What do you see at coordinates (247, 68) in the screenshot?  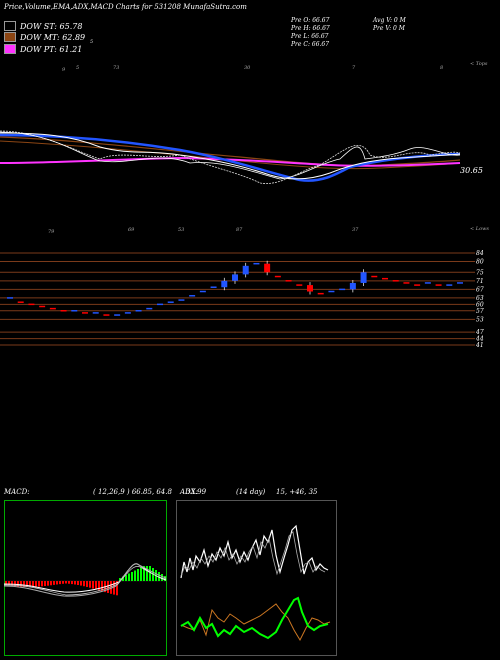 I see `top-tick: 30` at bounding box center [247, 68].